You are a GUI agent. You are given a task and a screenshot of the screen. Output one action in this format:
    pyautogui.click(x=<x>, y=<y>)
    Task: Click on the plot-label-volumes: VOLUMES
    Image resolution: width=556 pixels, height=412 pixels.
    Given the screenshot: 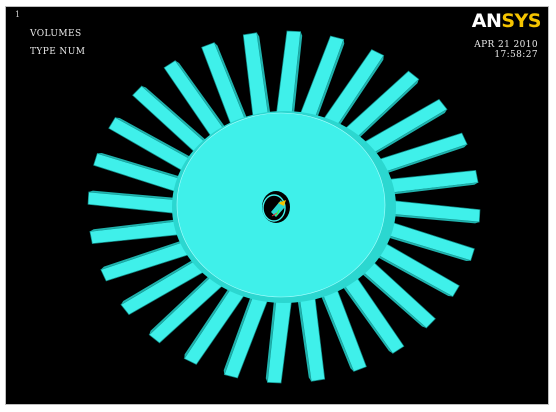 What is the action you would take?
    pyautogui.click(x=56, y=34)
    